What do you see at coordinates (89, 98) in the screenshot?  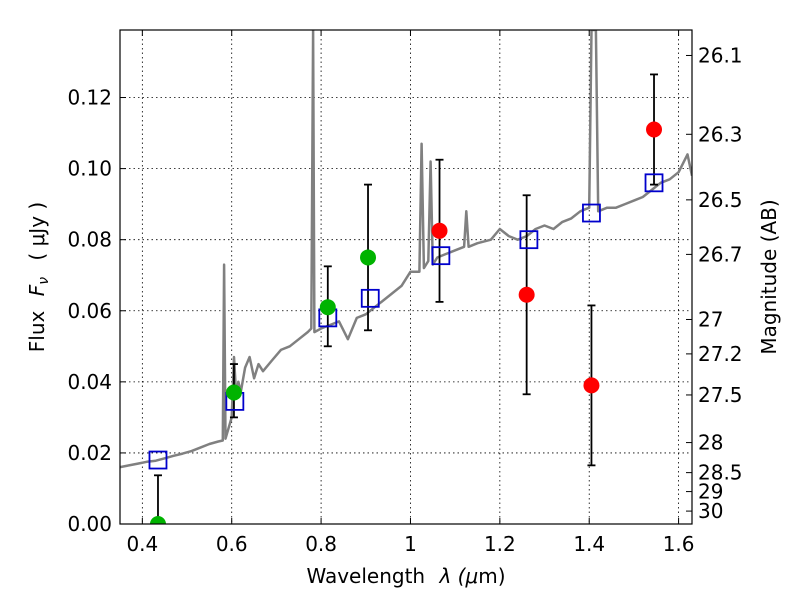 I see `y-tick-label: 0.12` at bounding box center [89, 98].